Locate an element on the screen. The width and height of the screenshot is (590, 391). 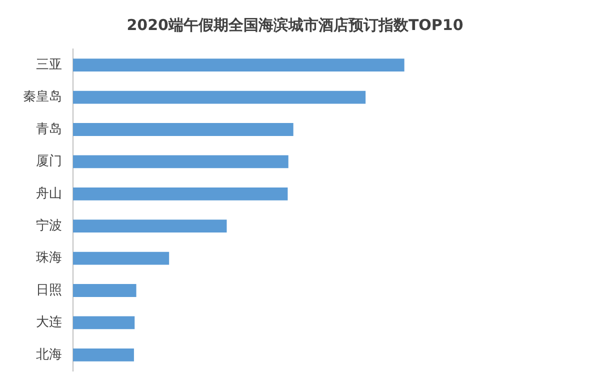
y-tick-label: 舟山 is located at coordinates (49, 194).